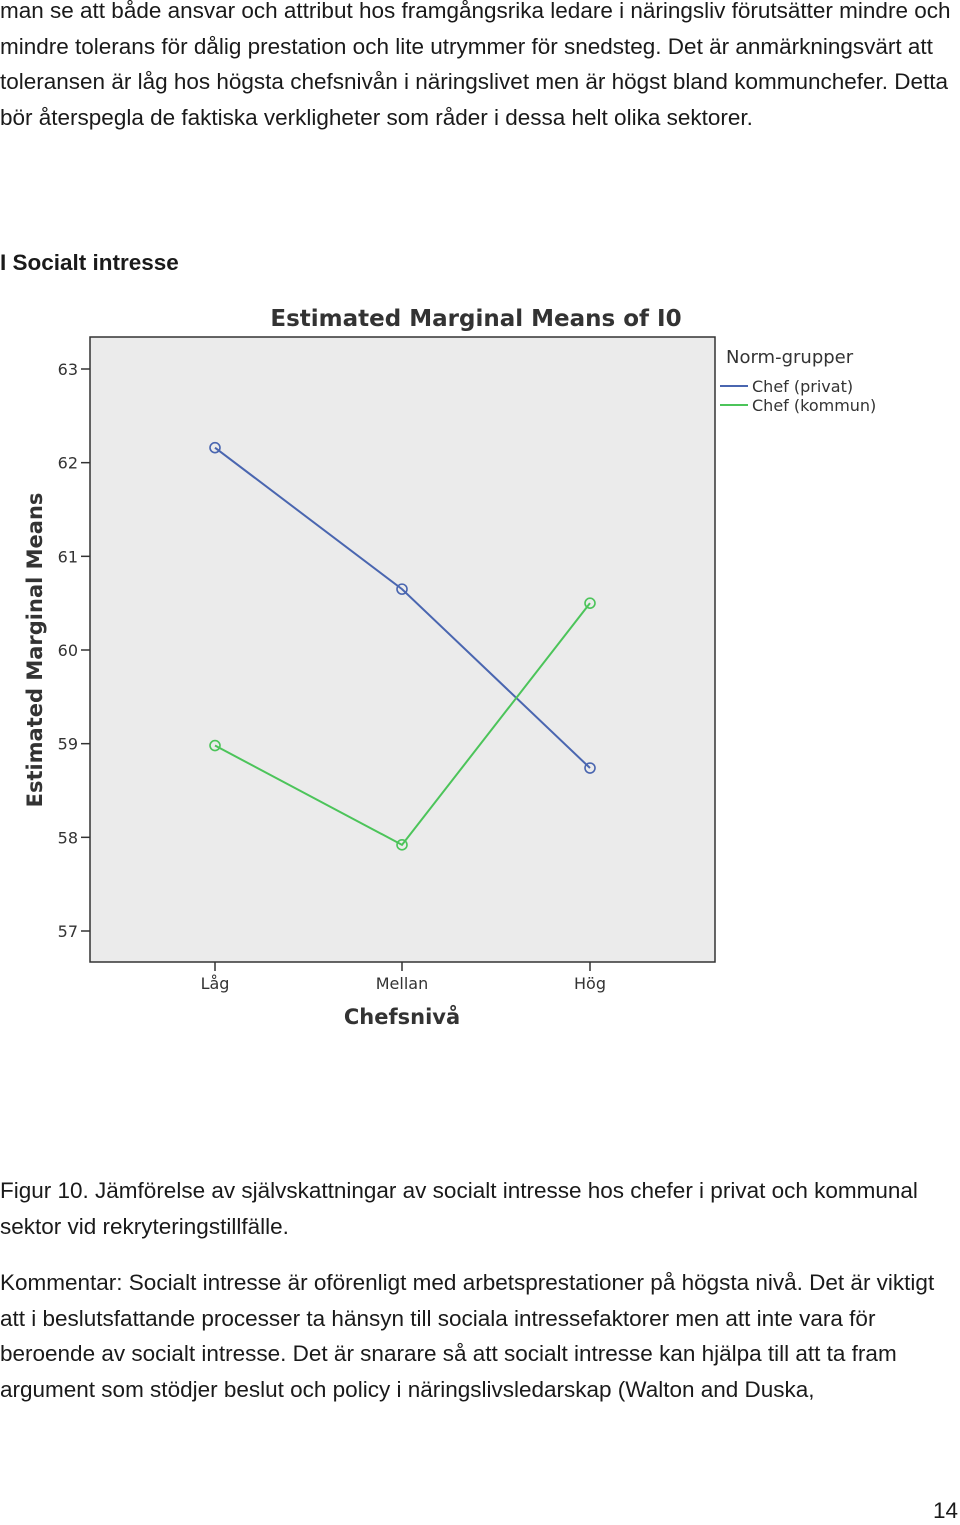  Describe the element at coordinates (945, 1510) in the screenshot. I see `page-number: 14` at that location.